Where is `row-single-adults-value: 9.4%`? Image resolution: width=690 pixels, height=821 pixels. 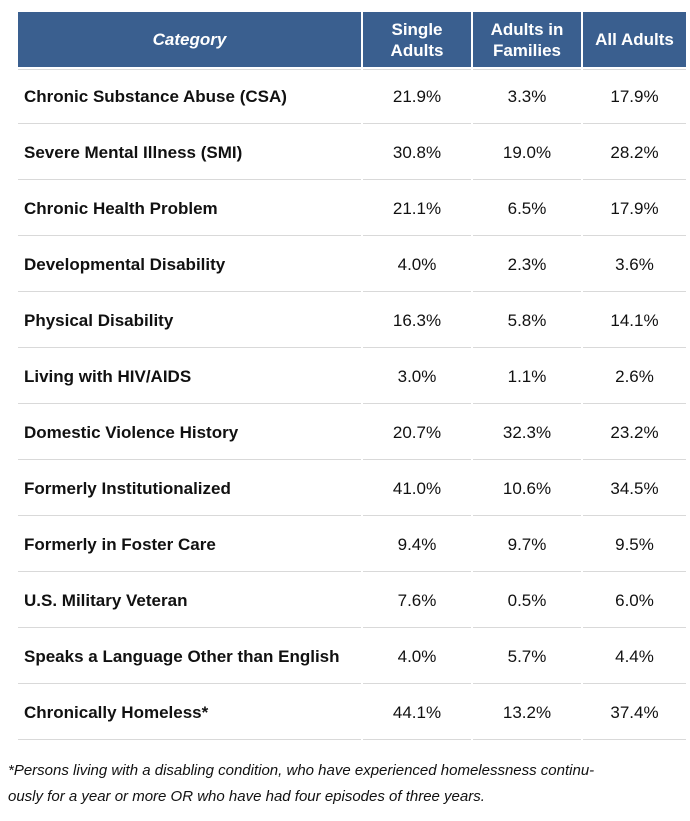
row-single-adults-value: 9.4% is located at coordinates (417, 545).